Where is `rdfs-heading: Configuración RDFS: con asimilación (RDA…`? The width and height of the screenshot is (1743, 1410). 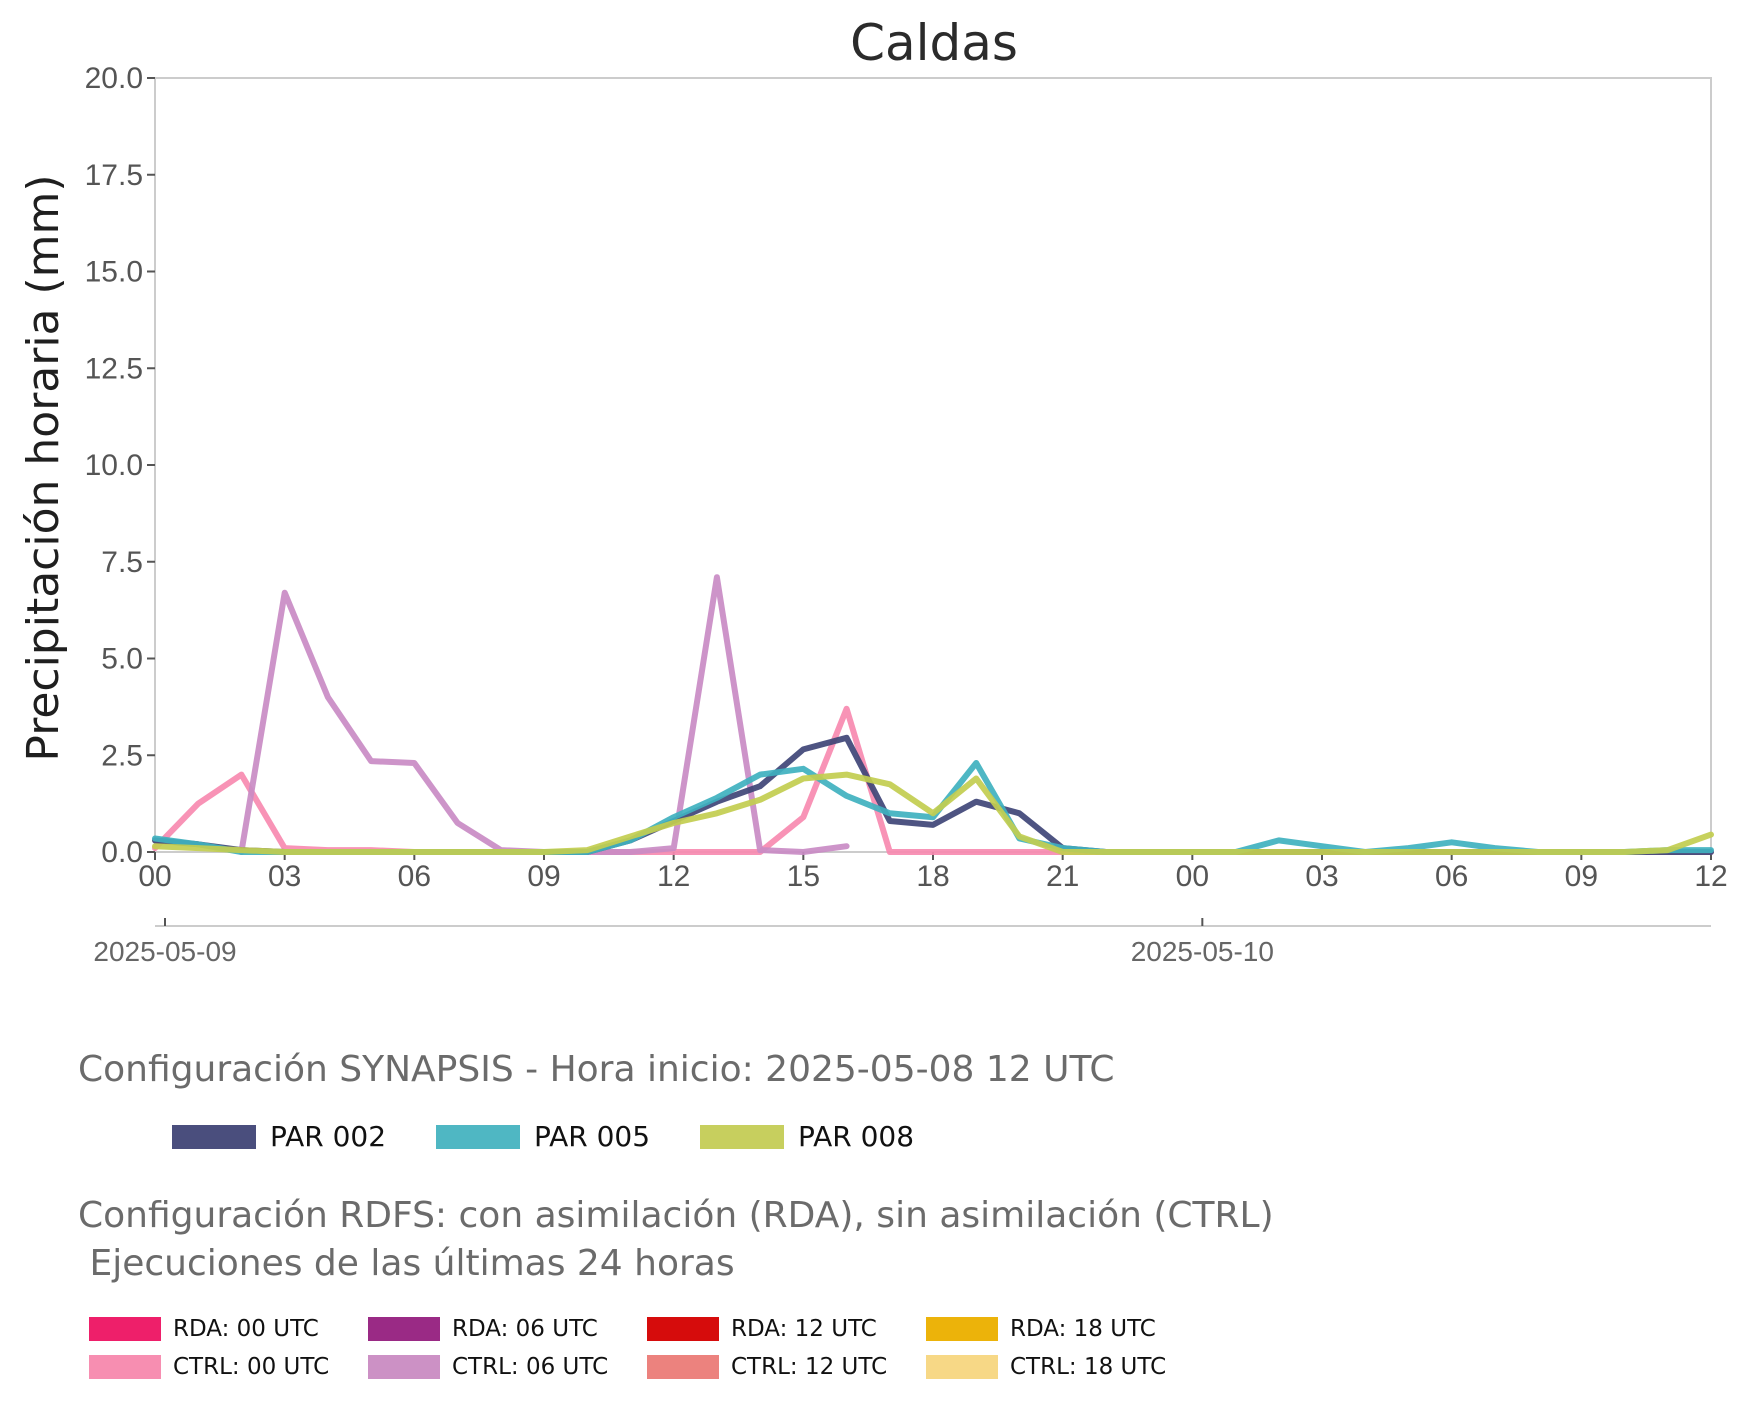 rdfs-heading: Configuración RDFS: con asimilación (RDA… is located at coordinates (676, 1239).